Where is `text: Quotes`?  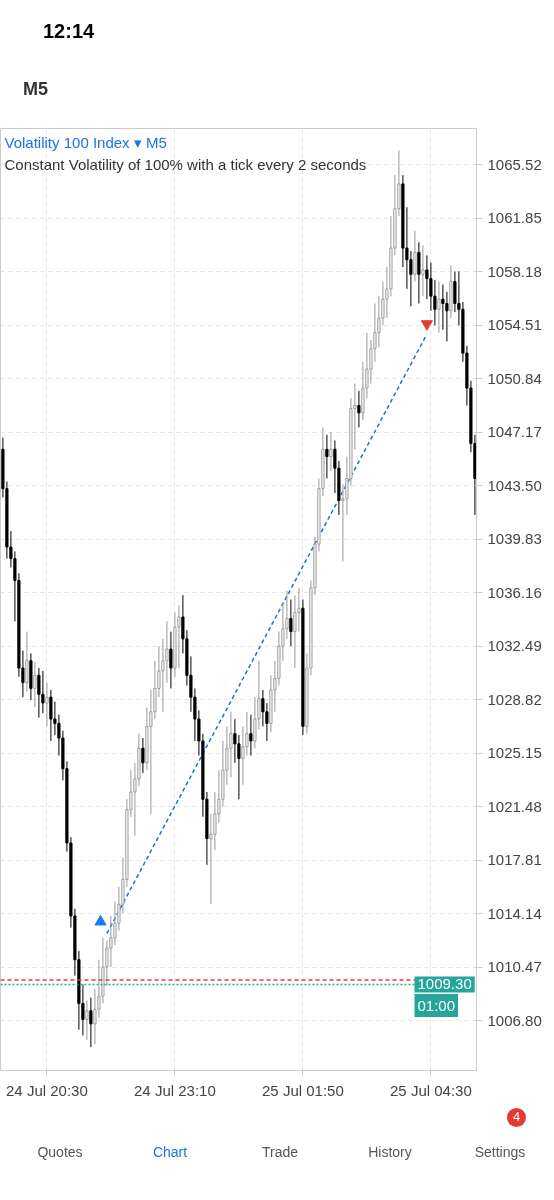 text: Quotes is located at coordinates (60, 1152).